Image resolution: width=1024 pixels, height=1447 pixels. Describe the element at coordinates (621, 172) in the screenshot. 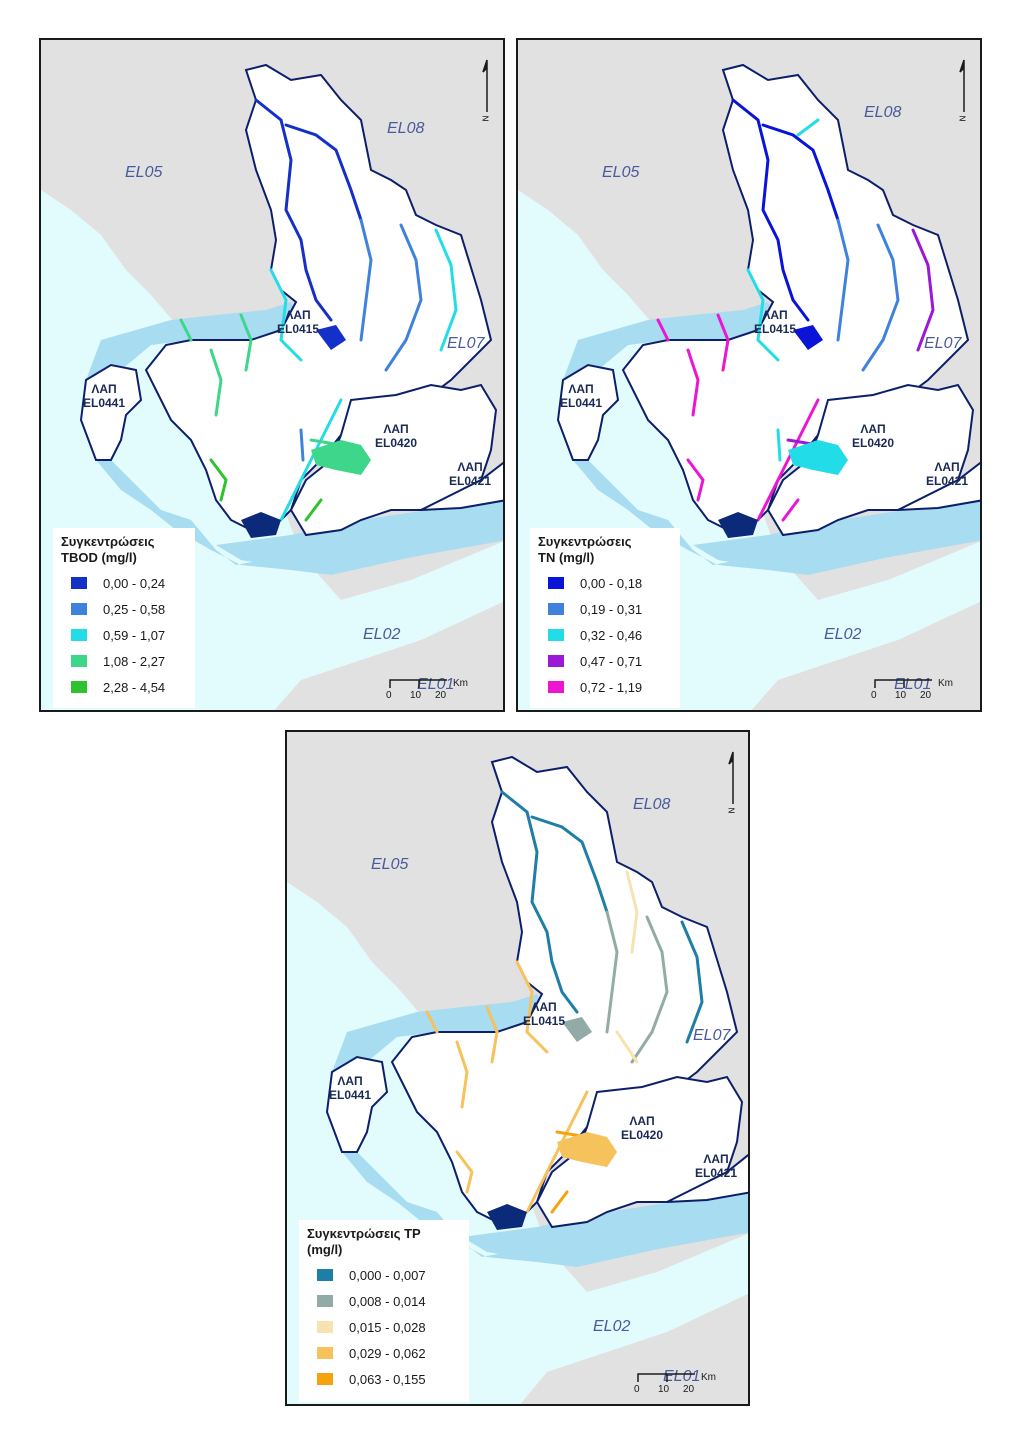

I see `region-label-el05: EL05` at that location.